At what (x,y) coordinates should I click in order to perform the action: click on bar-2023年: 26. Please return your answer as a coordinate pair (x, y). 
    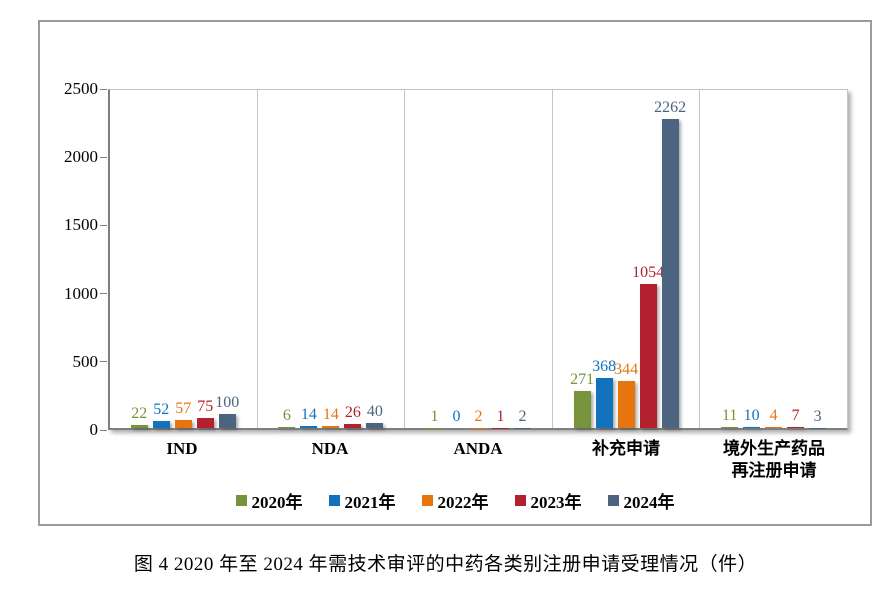
    Looking at the image, I should click on (353, 416).